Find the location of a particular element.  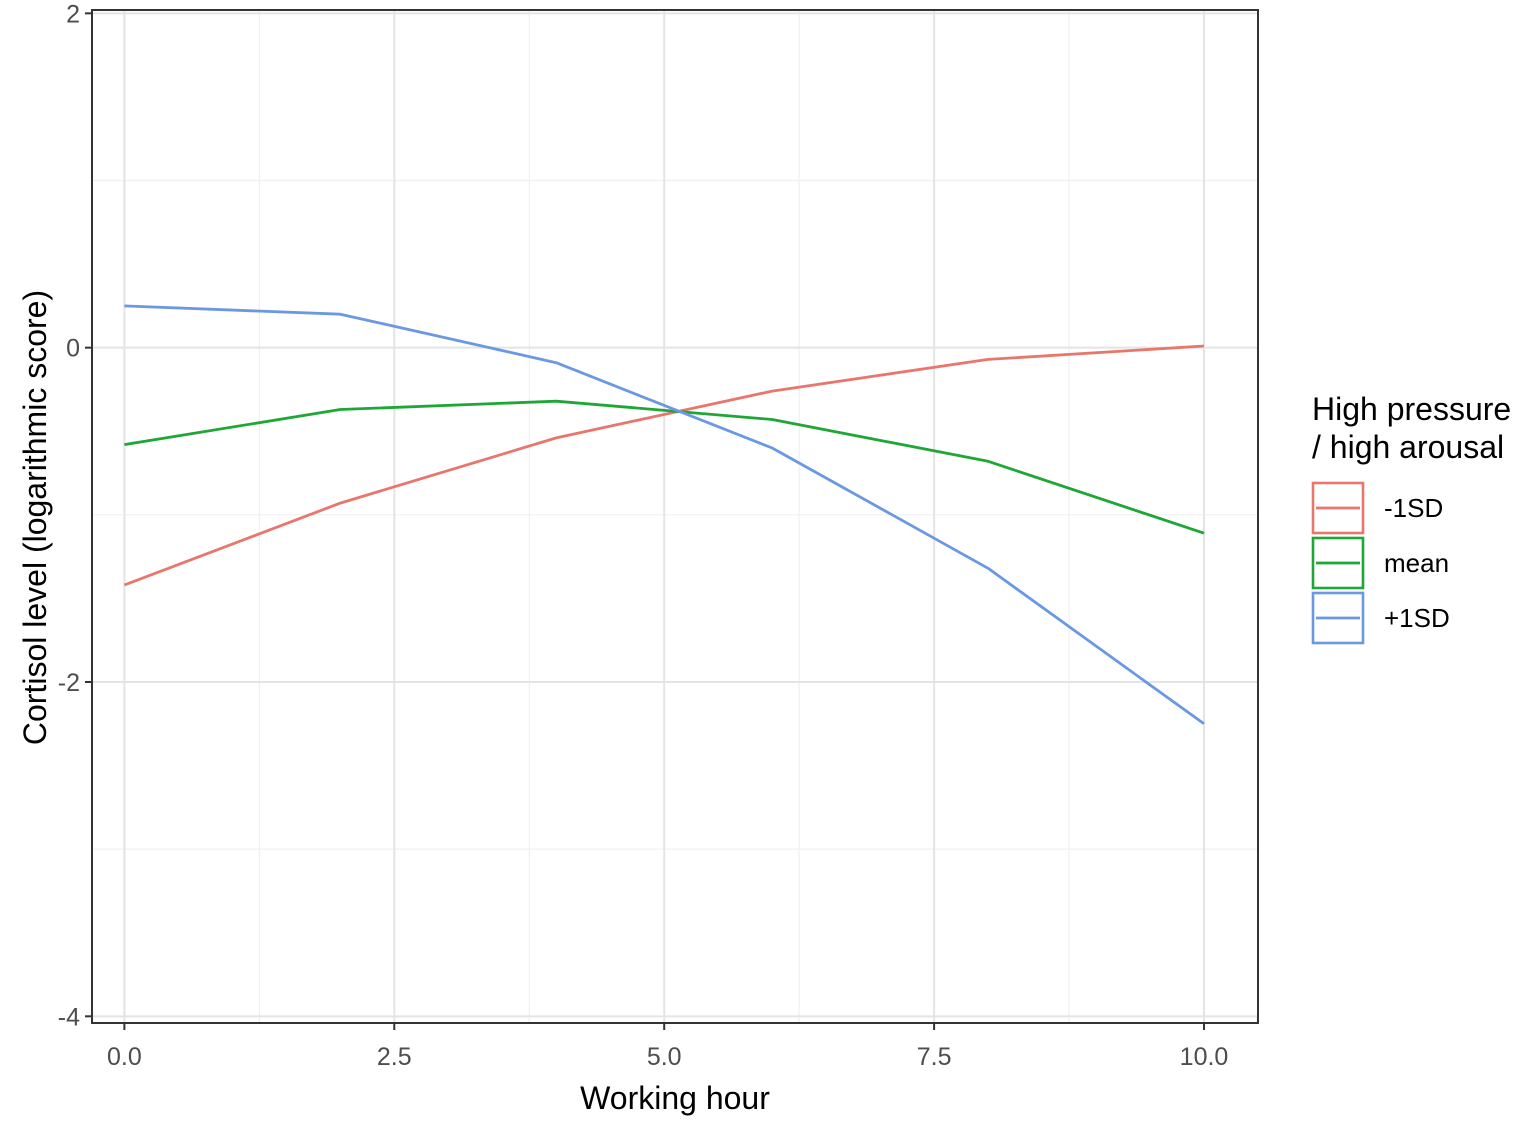

legend-label-+1SD: +1SD is located at coordinates (1417, 618).